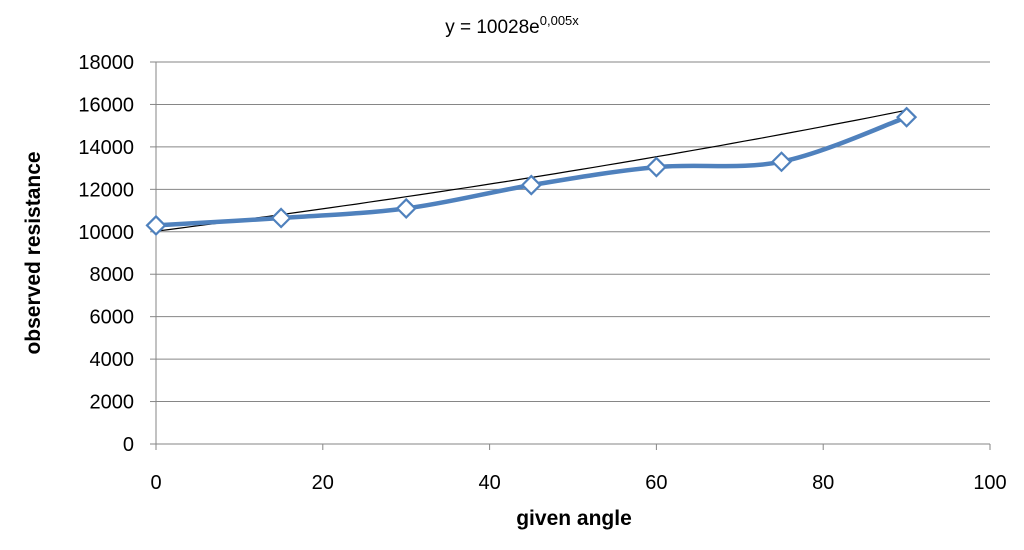  I want to click on y-tick-label: 6000, so click(112, 318).